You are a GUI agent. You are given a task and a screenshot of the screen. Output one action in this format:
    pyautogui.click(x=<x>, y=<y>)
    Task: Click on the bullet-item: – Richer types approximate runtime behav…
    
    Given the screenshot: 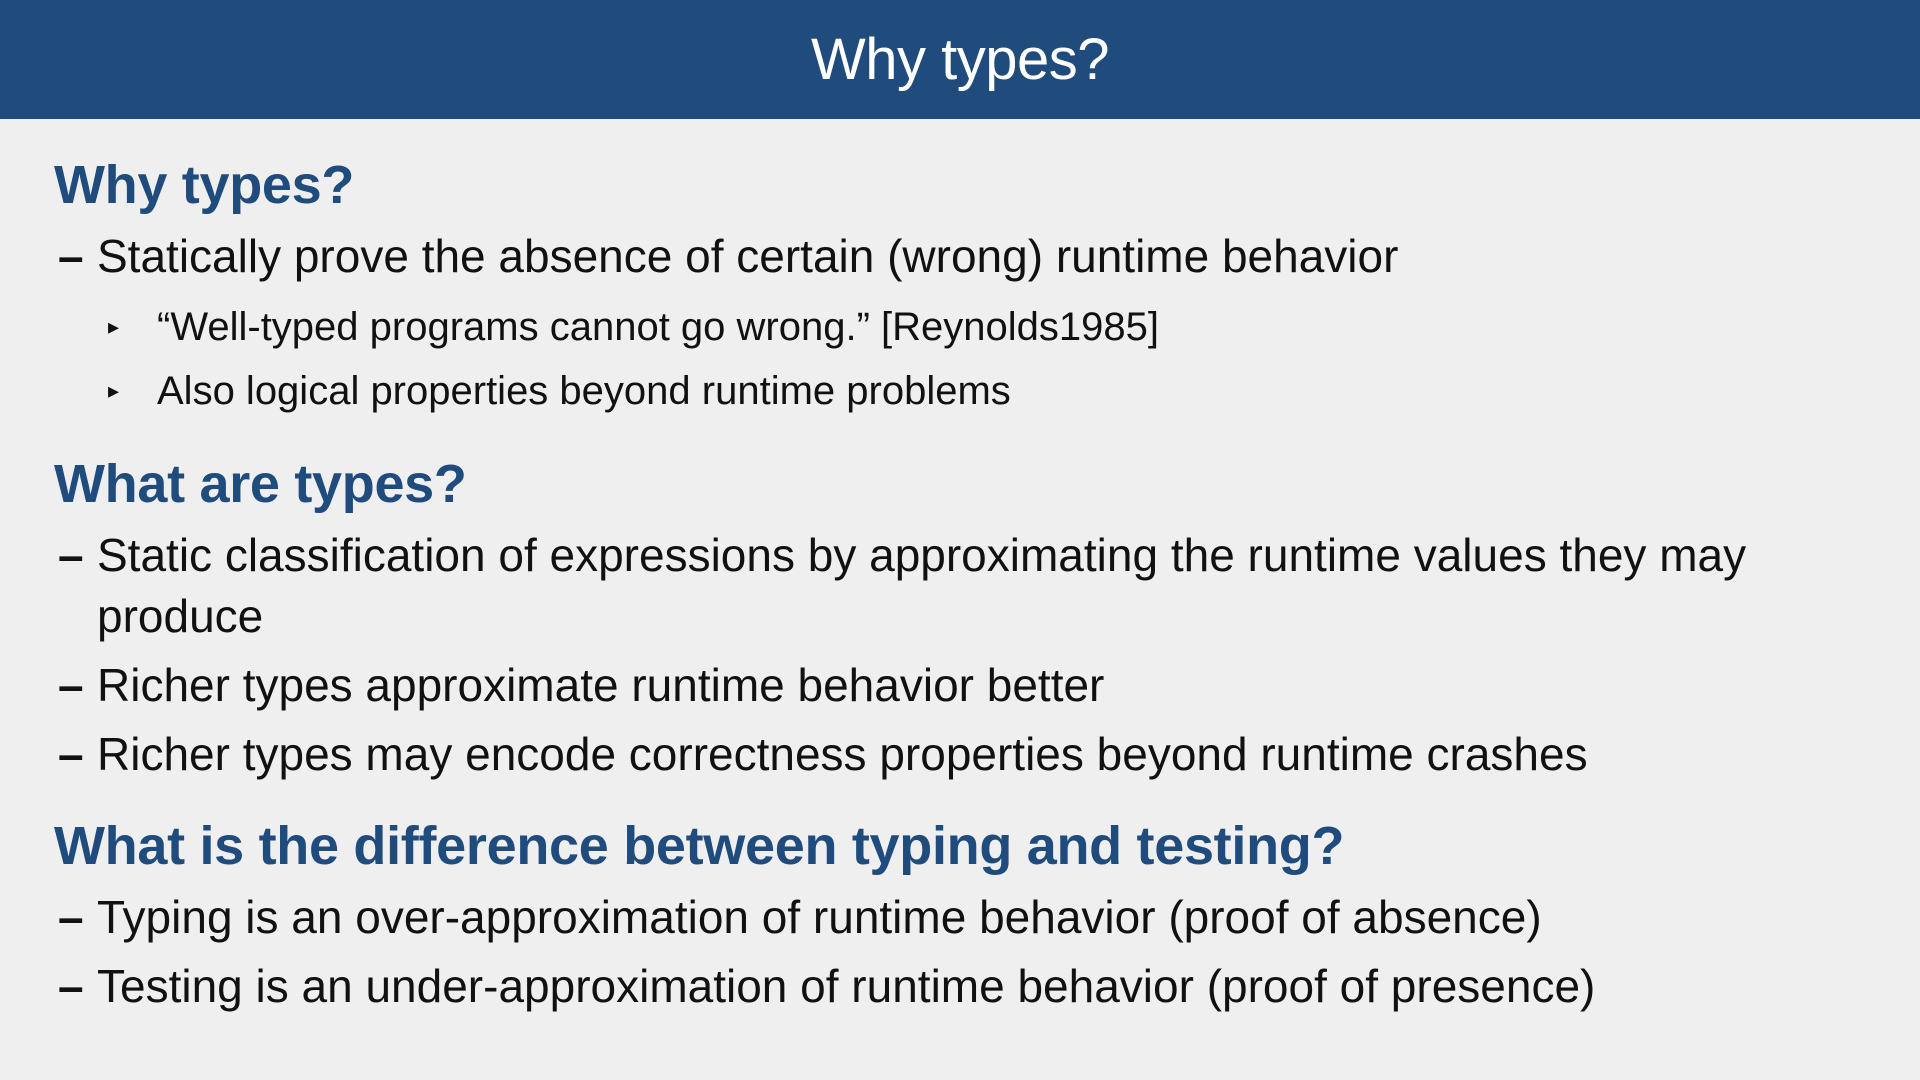 What is the action you would take?
    pyautogui.click(x=969, y=685)
    